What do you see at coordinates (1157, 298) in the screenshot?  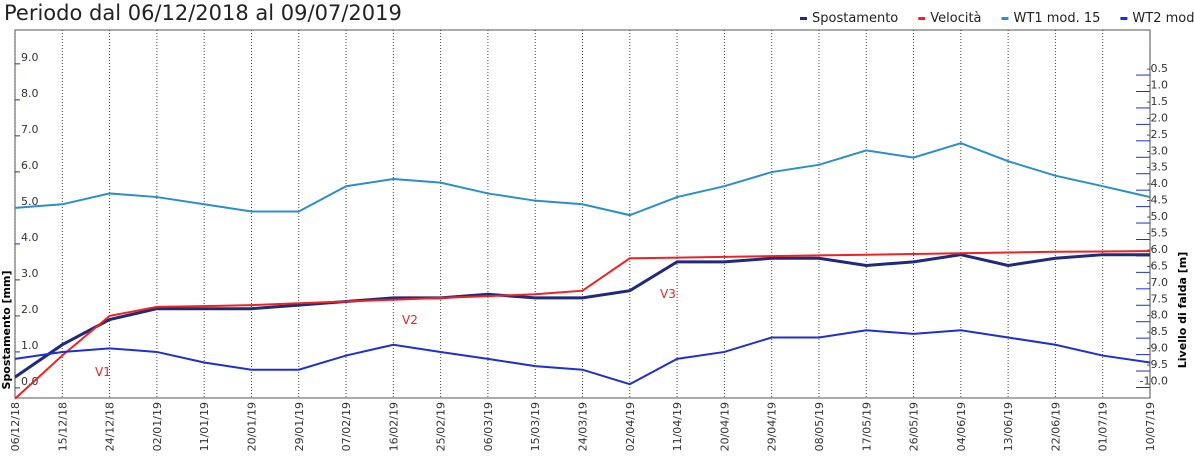 I see `y2-tick-label: -7.5` at bounding box center [1157, 298].